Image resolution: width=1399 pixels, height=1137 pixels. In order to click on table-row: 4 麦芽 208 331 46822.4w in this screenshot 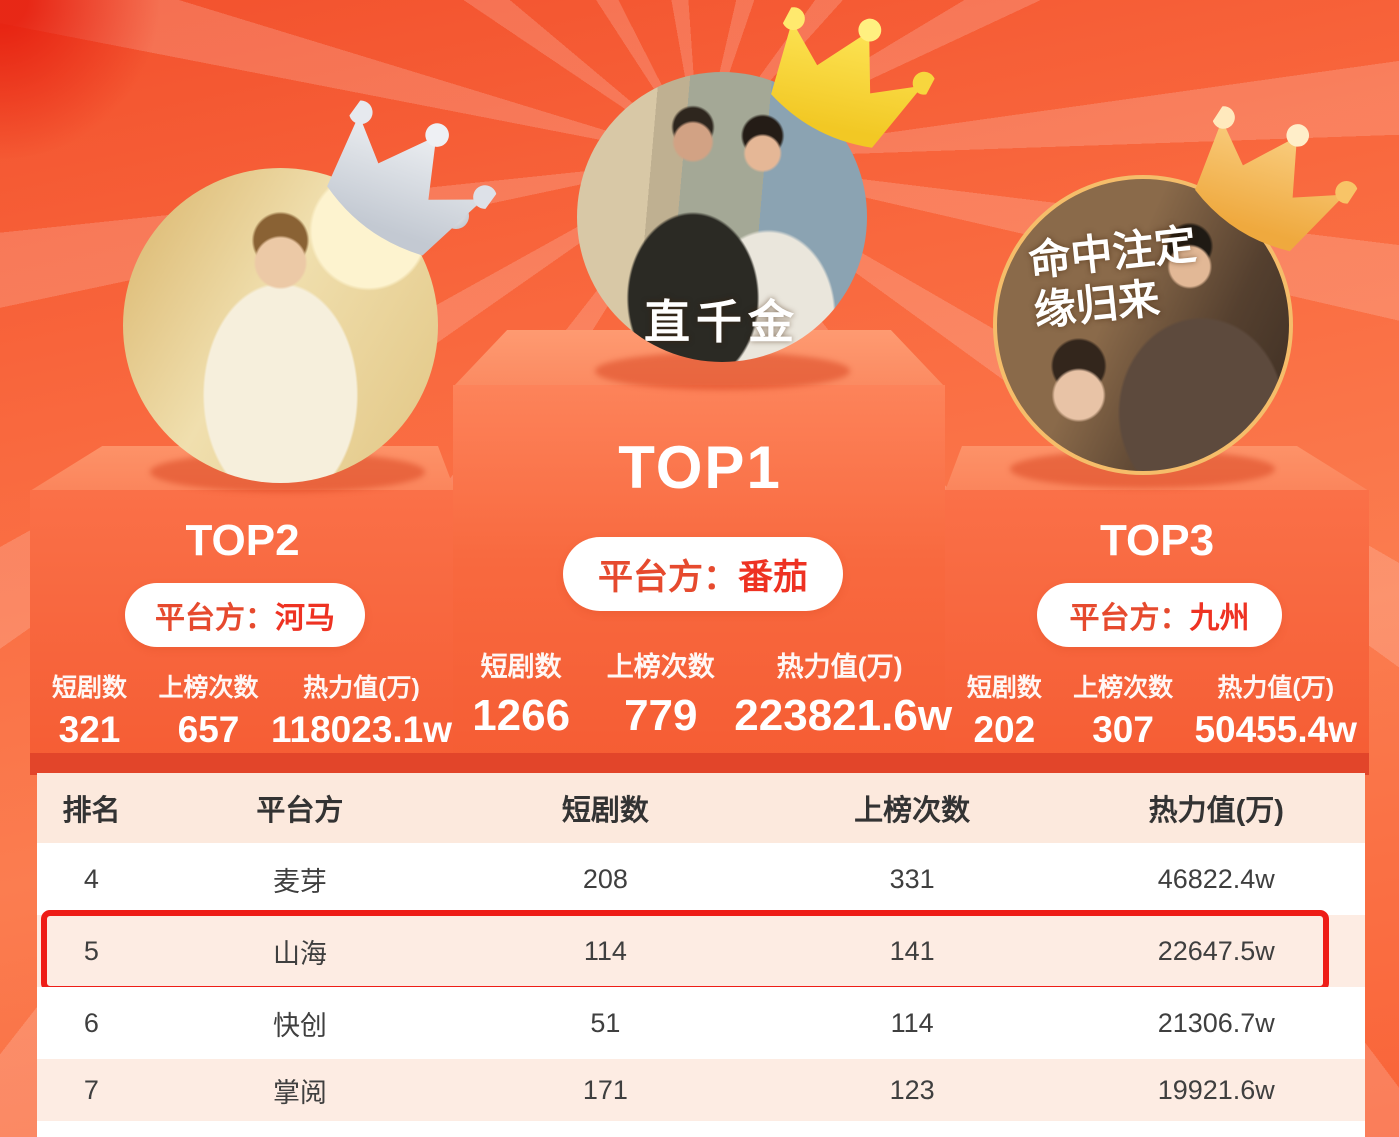, I will do `click(701, 879)`.